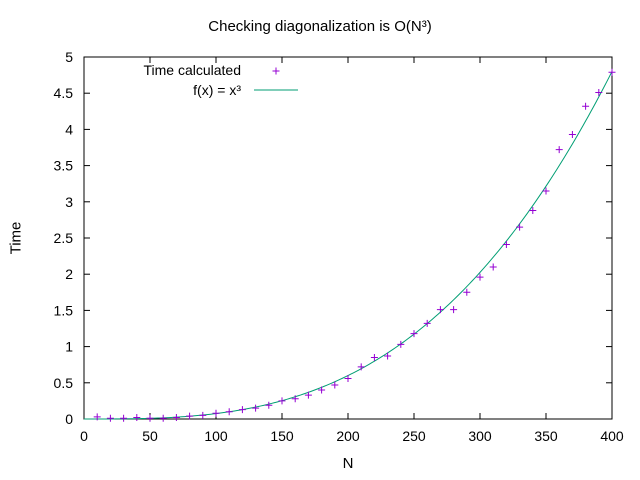 The height and width of the screenshot is (480, 640). Describe the element at coordinates (414, 436) in the screenshot. I see `x-tick-label-5: 250` at that location.